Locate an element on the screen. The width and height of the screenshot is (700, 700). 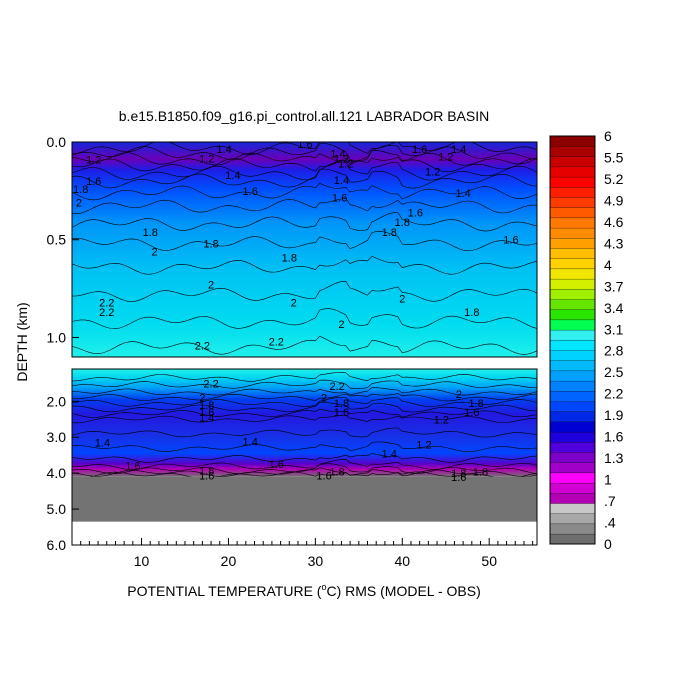
x-axis-label-degree: o is located at coordinates (323, 587).